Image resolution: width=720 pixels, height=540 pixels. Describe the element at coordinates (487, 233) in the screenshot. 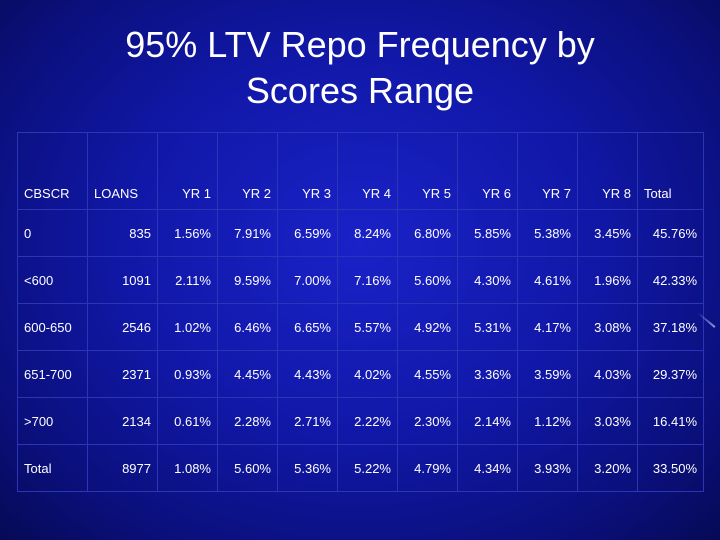

I see `cell-yr6: 5.85%` at that location.